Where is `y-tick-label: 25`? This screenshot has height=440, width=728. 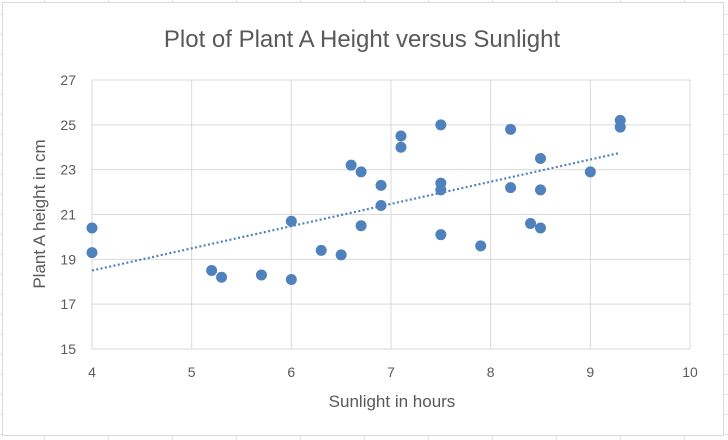
y-tick-label: 25 is located at coordinates (68, 125).